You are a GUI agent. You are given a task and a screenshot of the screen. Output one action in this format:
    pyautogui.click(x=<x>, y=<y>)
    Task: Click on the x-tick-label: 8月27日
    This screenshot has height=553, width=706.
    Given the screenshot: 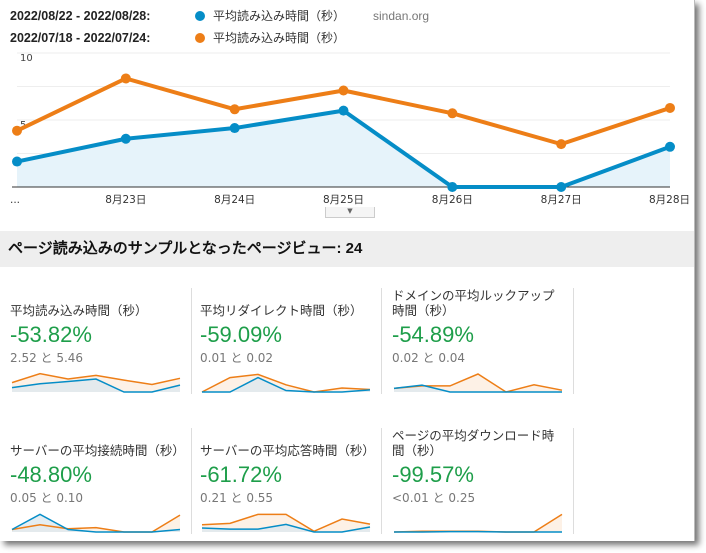 What is the action you would take?
    pyautogui.click(x=561, y=200)
    